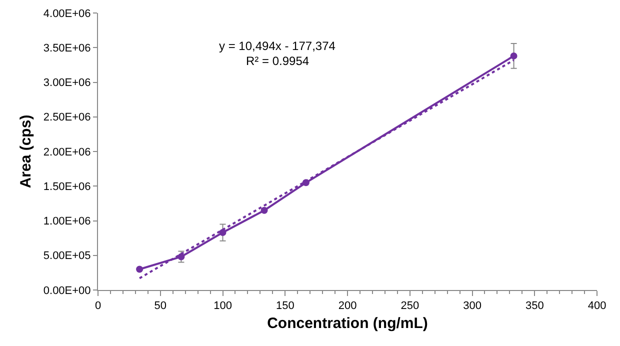  I want to click on x-tick-label: 0, so click(98, 306).